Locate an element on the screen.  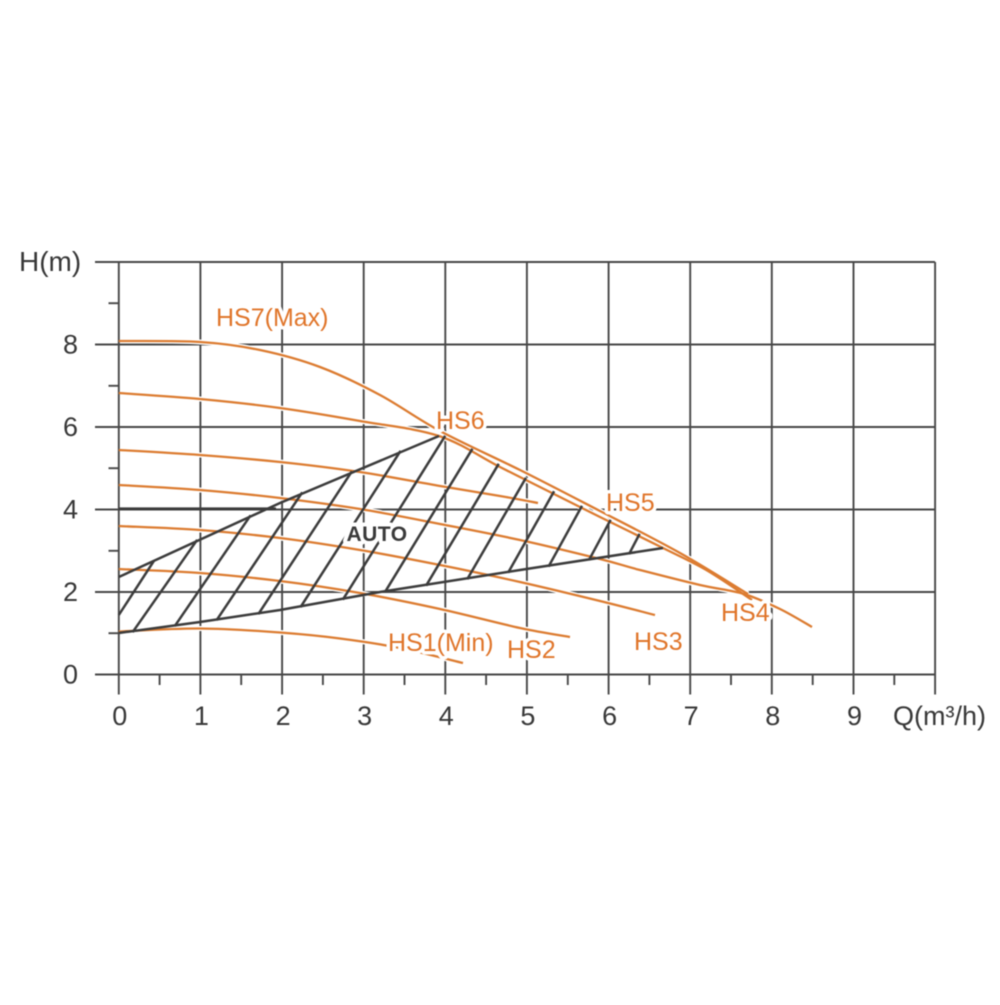
svg-text: HS4 is located at coordinates (745, 613).